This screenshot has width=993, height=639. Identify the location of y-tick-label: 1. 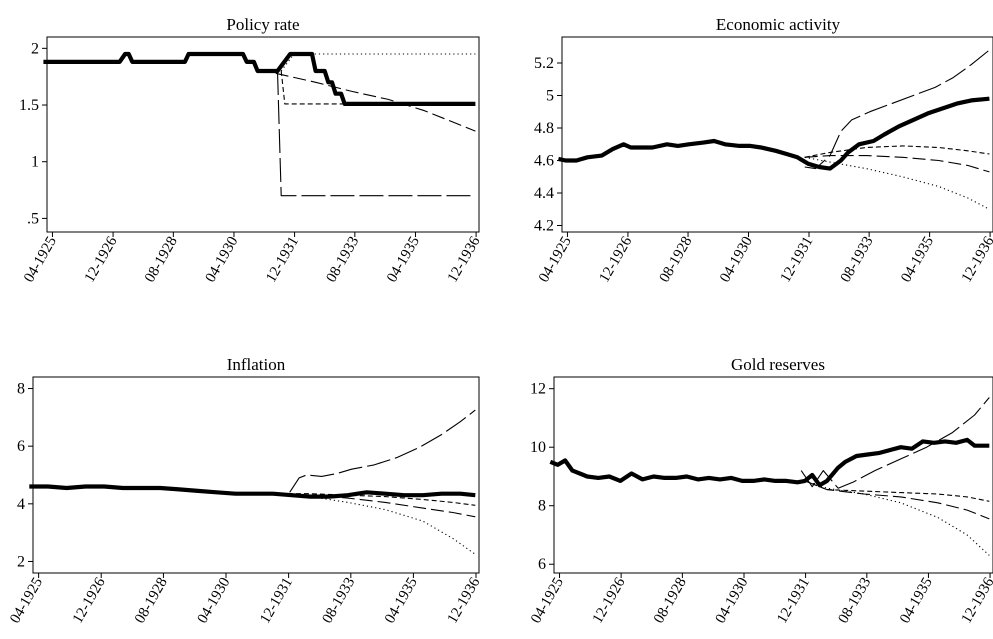
(35, 162).